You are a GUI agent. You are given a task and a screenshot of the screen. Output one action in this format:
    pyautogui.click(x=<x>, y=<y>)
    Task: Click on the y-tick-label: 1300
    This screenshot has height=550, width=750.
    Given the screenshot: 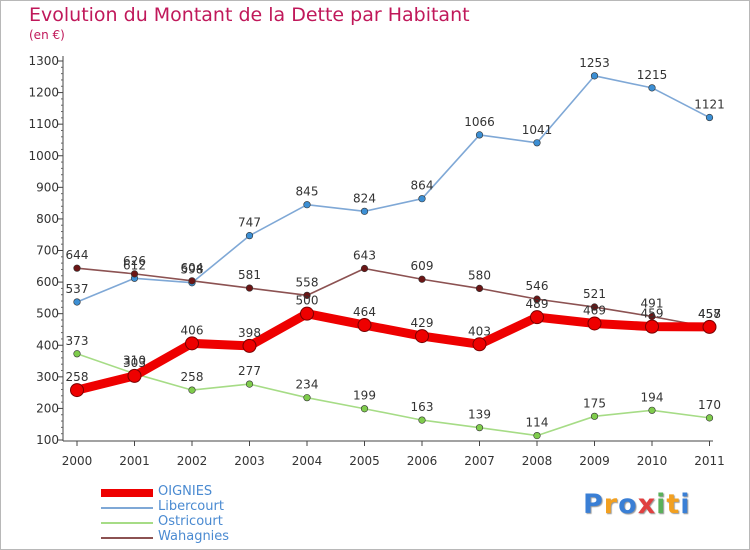 What is the action you would take?
    pyautogui.click(x=43, y=61)
    